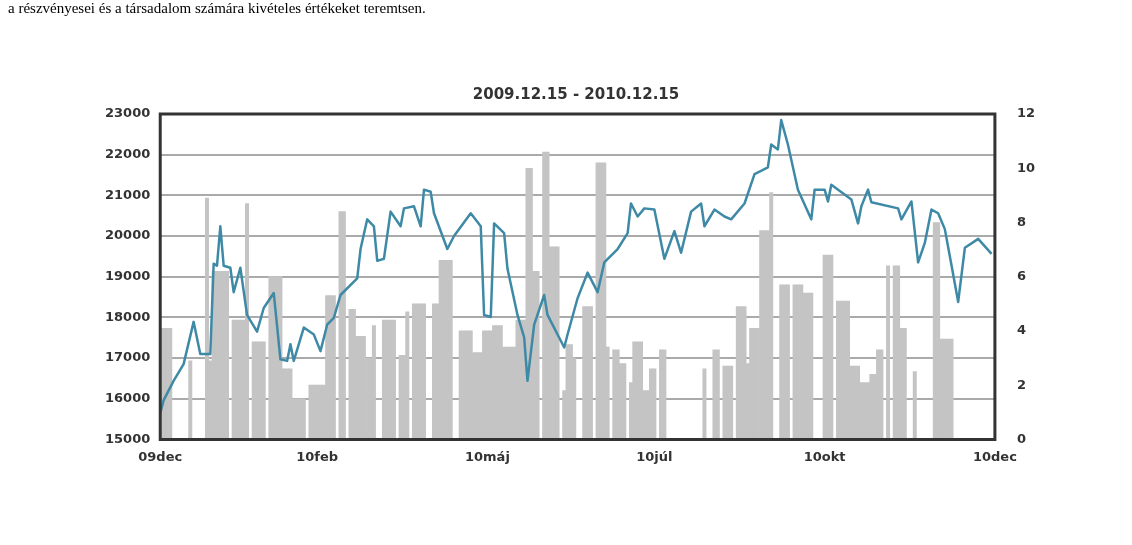 This screenshot has height=545, width=1132. What do you see at coordinates (127, 154) in the screenshot?
I see `y-tick-label: 22000` at bounding box center [127, 154].